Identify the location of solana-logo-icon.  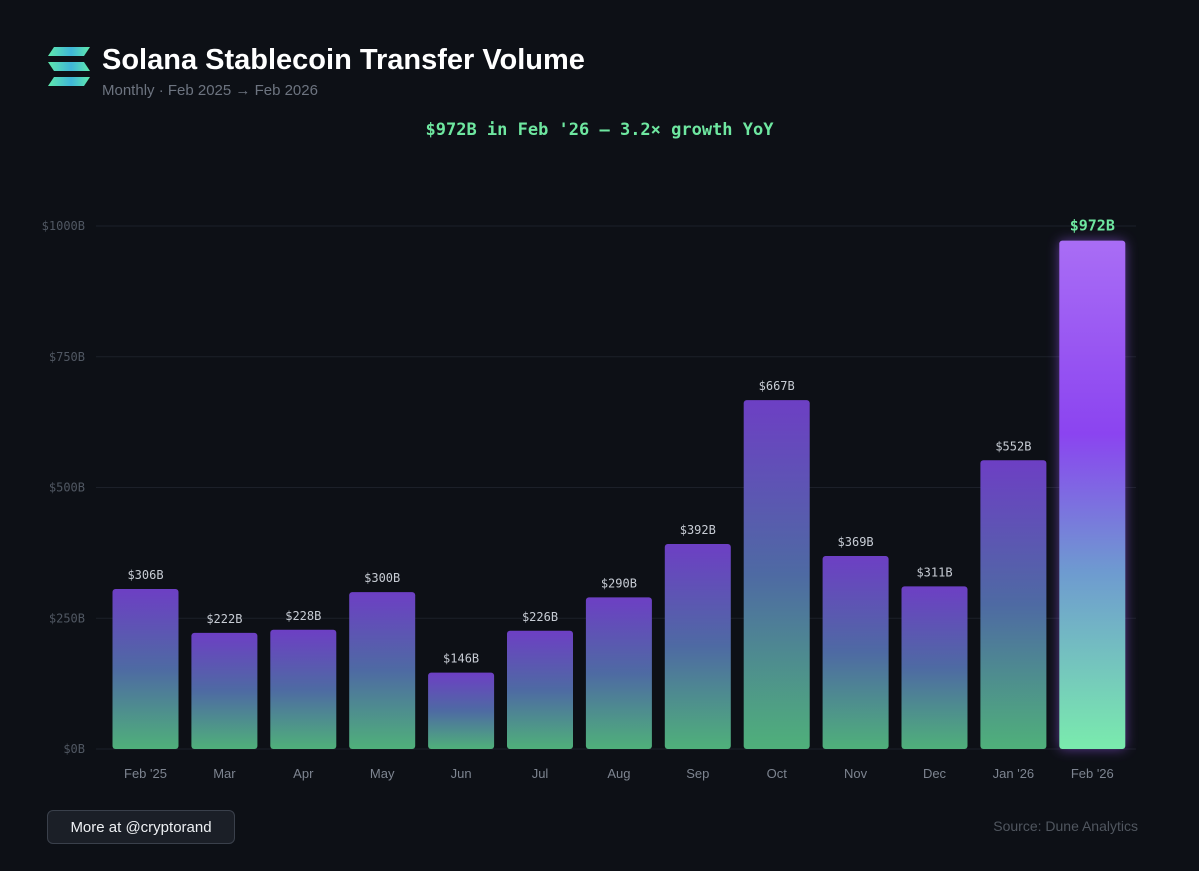
(69, 66).